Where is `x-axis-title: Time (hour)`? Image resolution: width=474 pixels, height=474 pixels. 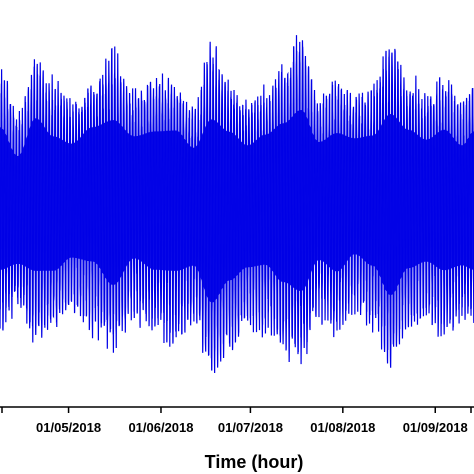
x-axis-title: Time (hour) is located at coordinates (254, 462).